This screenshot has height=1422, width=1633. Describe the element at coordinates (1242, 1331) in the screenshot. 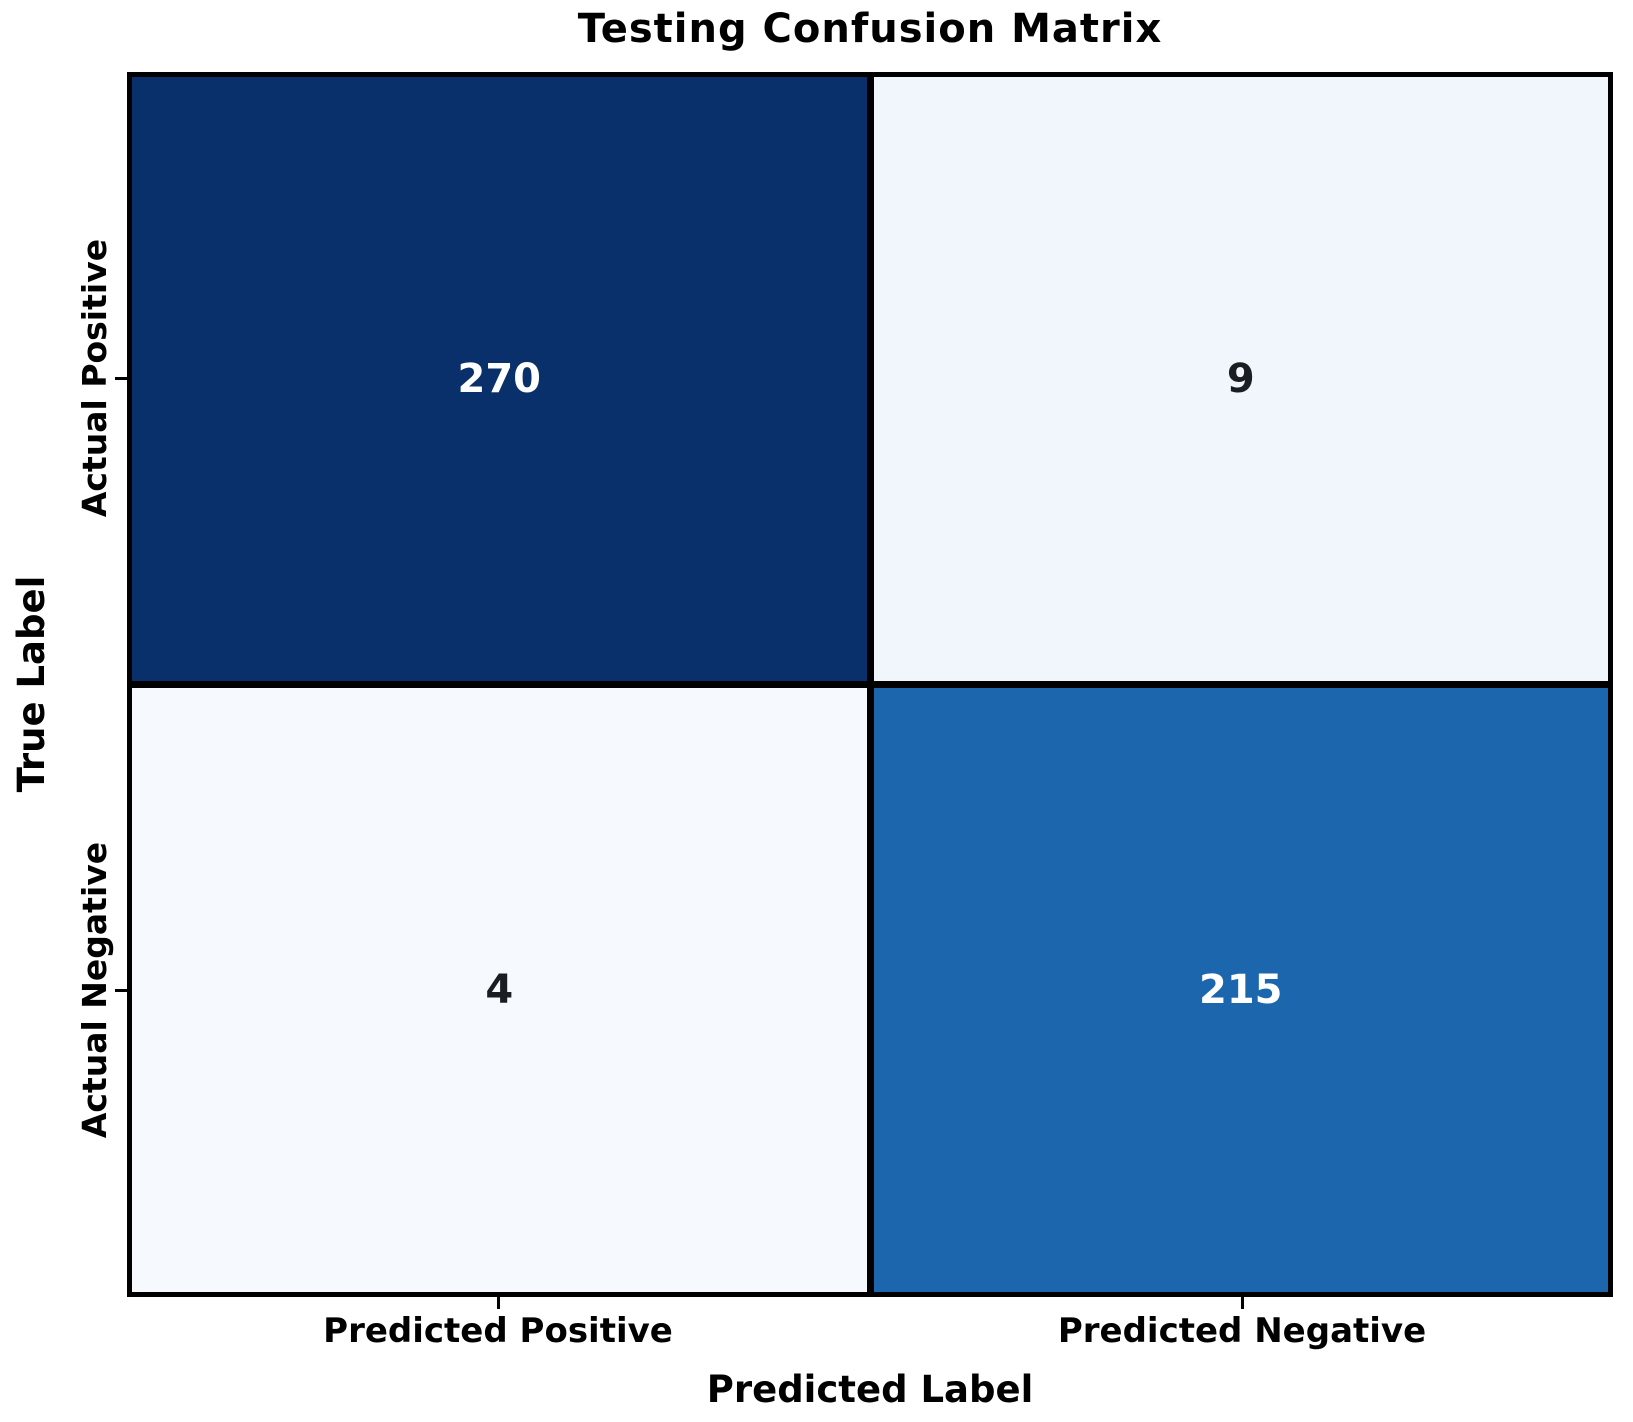

I see `x-tick-label-predicted-negative: Predicted Negative` at that location.